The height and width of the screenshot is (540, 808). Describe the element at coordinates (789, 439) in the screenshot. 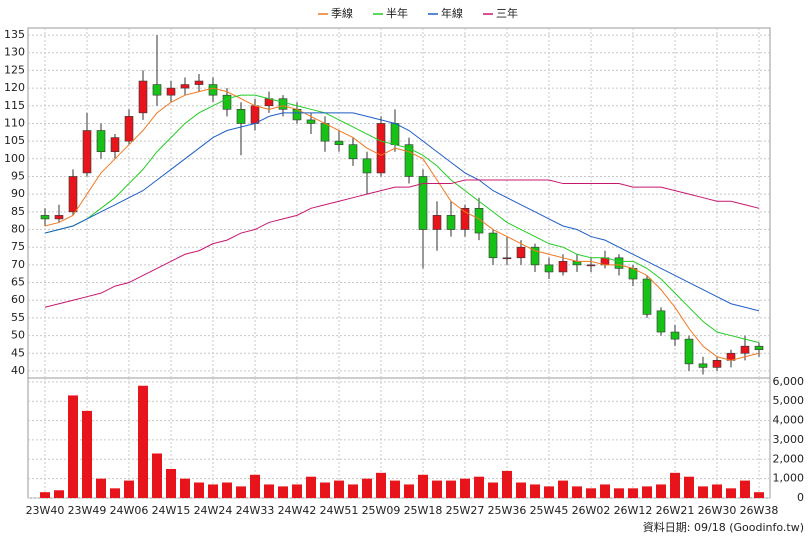

I see `y2-tick-label: 3,000` at that location.